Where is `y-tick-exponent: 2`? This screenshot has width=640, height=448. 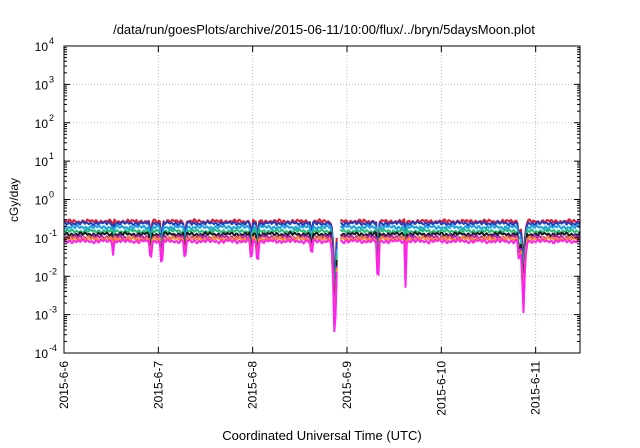
y-tick-exponent: 2 is located at coordinates (51, 118).